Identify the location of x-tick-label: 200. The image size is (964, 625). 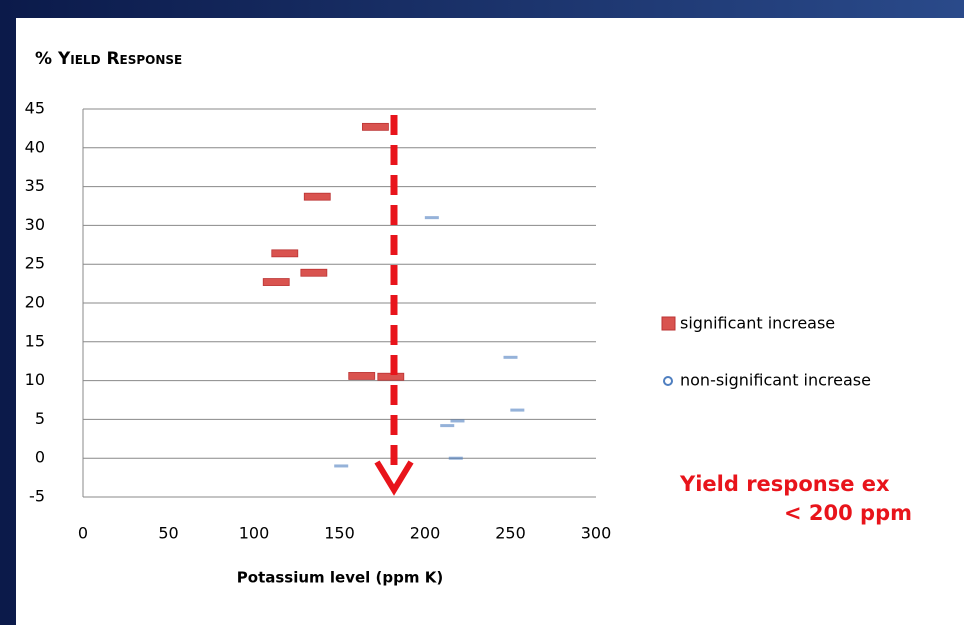
(425, 533).